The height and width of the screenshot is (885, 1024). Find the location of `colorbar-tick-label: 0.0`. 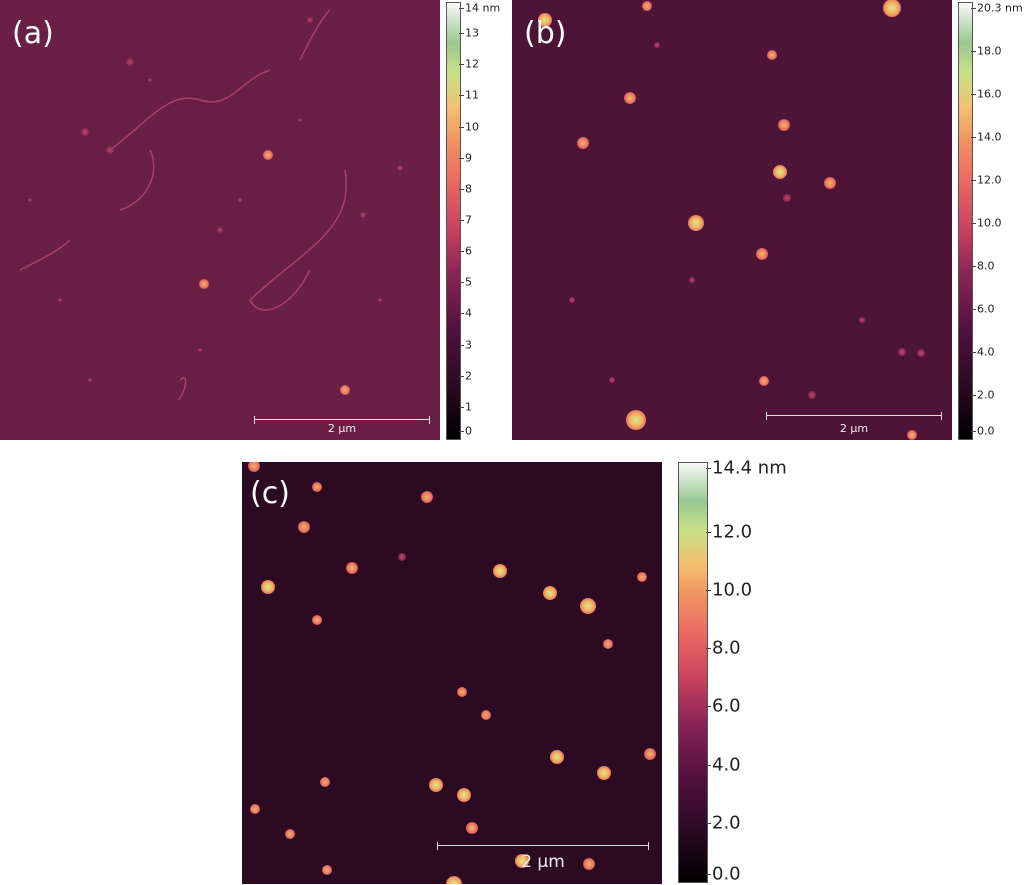

colorbar-tick-label: 0.0 is located at coordinates (726, 874).